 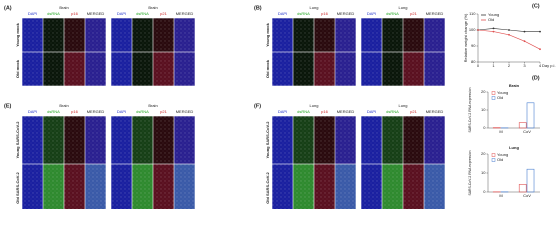 I want to click on x-tick-label: 1, so click(x=493, y=65).